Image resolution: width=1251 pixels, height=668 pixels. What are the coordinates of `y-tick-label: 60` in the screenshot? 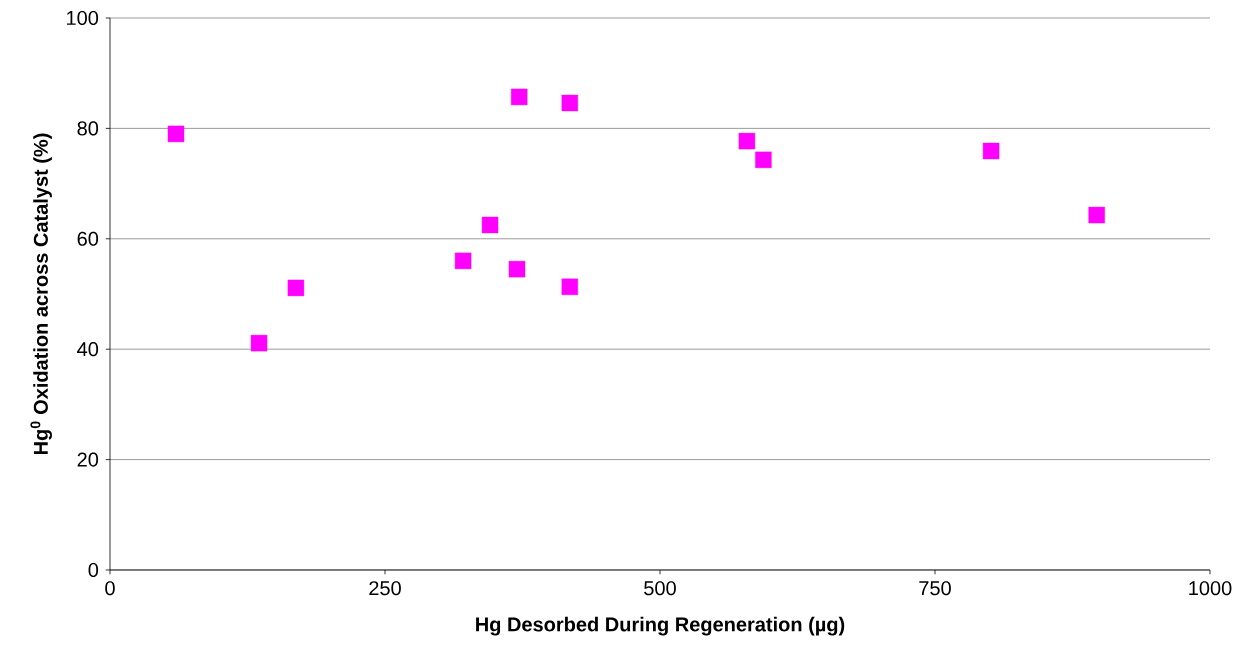 It's located at (88, 238).